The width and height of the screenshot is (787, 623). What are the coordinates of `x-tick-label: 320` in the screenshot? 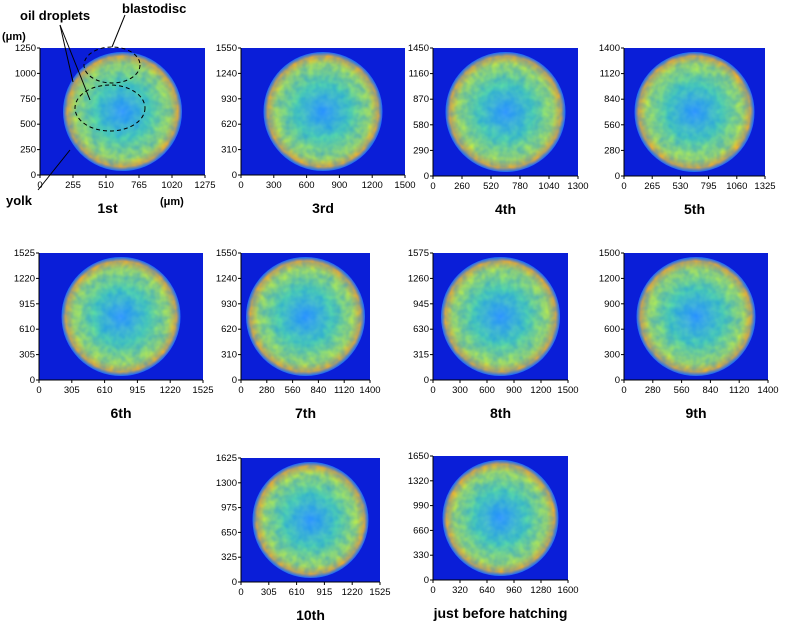 It's located at (460, 590).